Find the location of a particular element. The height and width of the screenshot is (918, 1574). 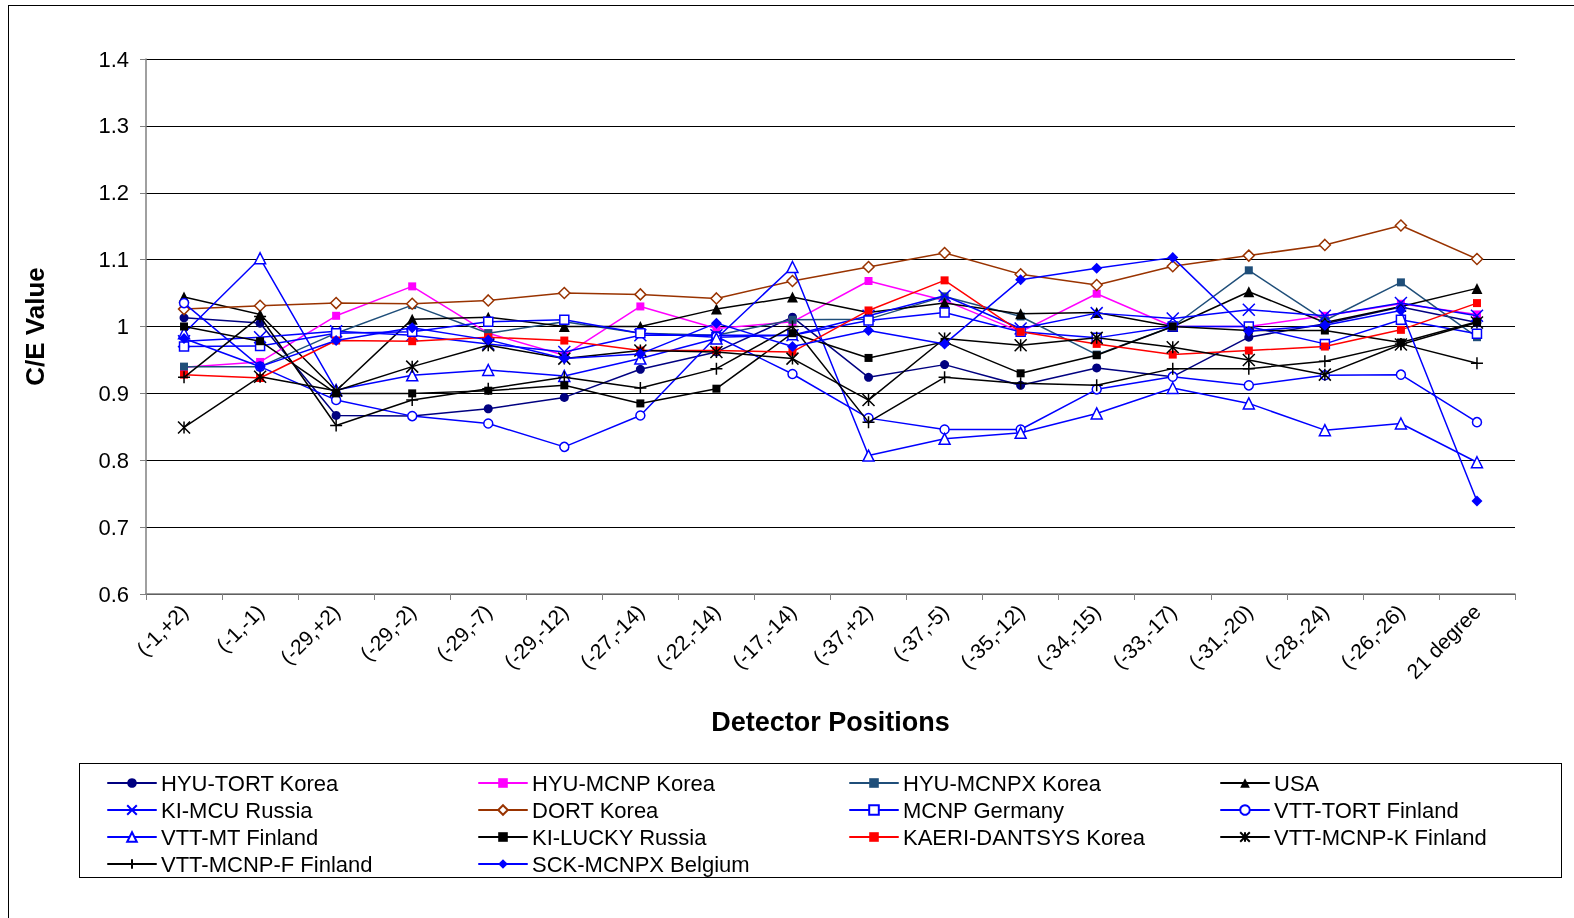

legend-label: VTT-TORT Finland is located at coordinates (1366, 810).